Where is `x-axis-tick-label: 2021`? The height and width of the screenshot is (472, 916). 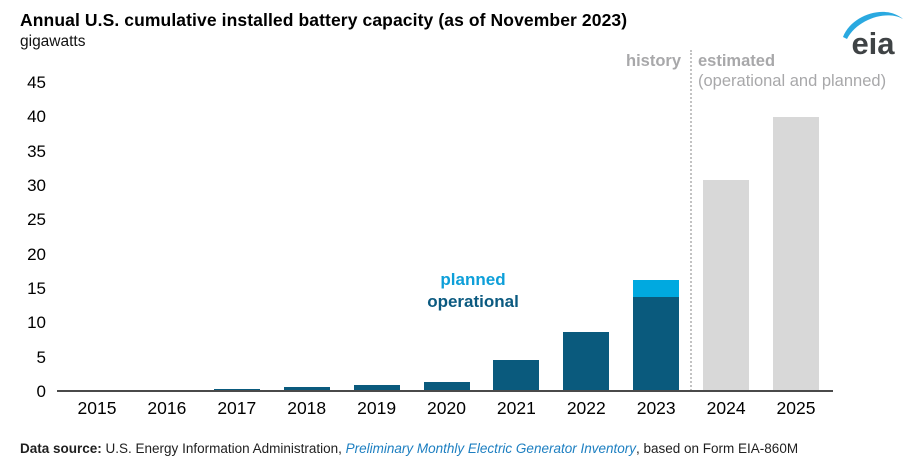 x-axis-tick-label: 2021 is located at coordinates (516, 408).